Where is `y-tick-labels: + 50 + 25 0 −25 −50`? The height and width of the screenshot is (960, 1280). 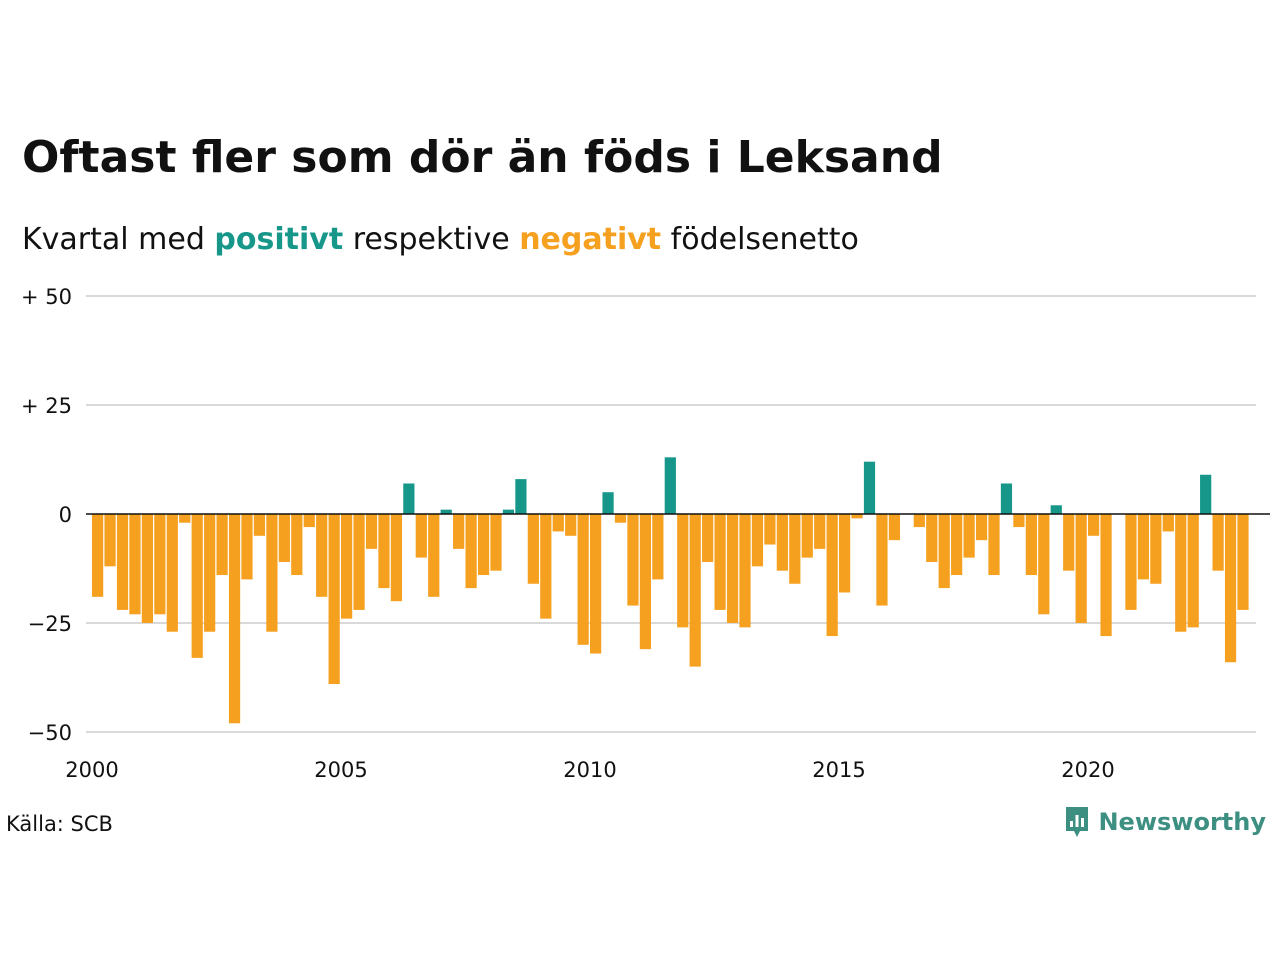
y-tick-labels: + 50 + 25 0 −25 −50 is located at coordinates (46, 515).